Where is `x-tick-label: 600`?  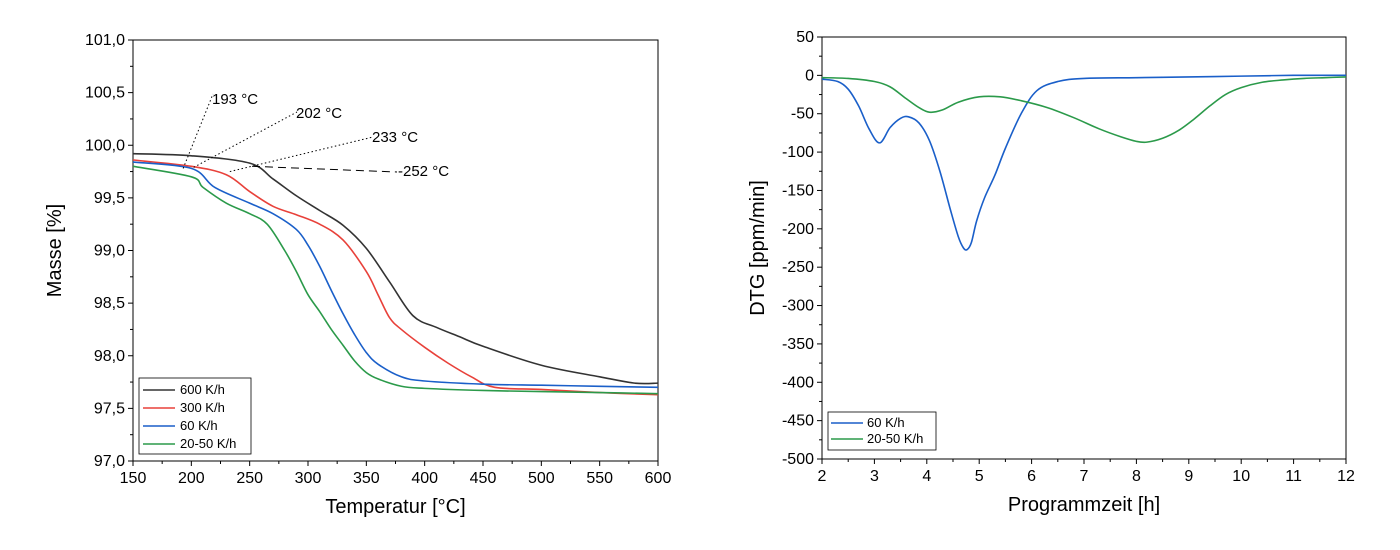 x-tick-label: 600 is located at coordinates (658, 478).